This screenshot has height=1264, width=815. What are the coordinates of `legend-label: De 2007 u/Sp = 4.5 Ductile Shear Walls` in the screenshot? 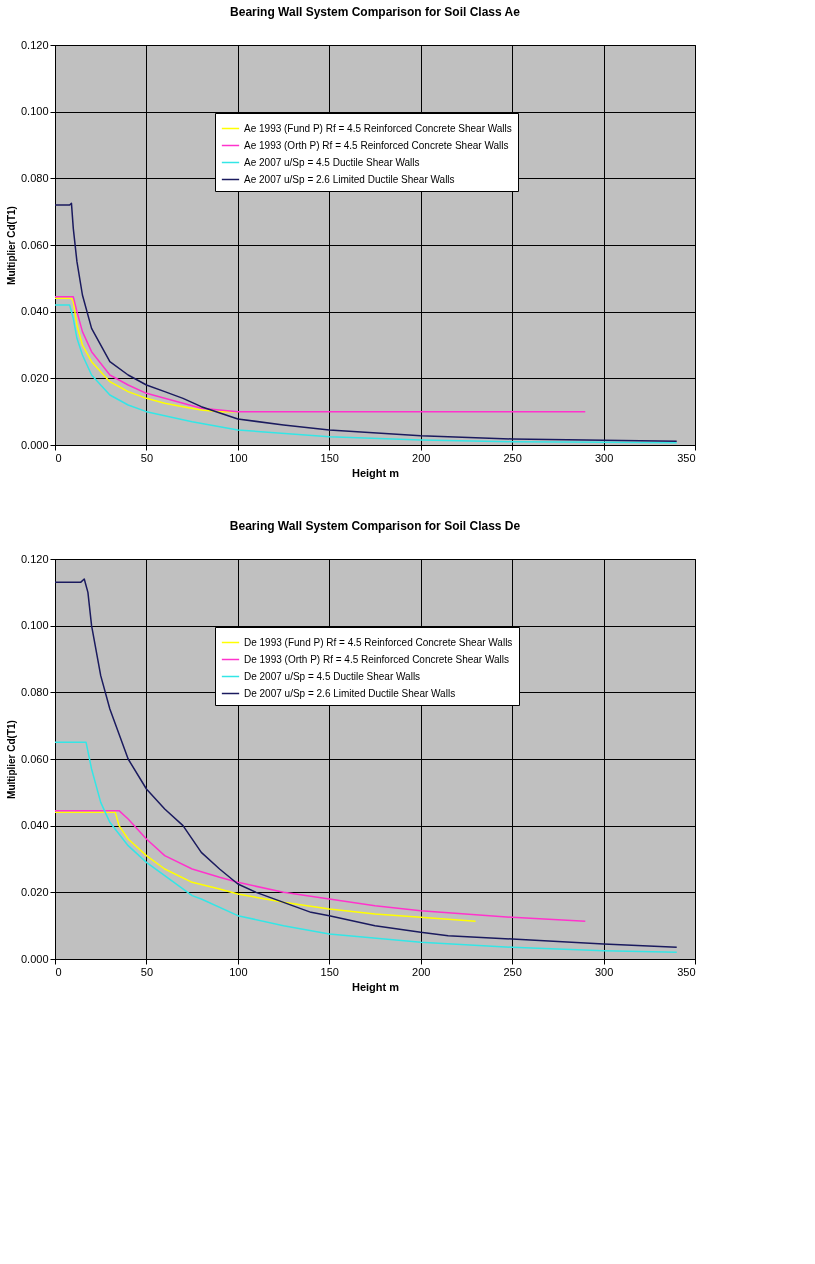 It's located at (332, 676).